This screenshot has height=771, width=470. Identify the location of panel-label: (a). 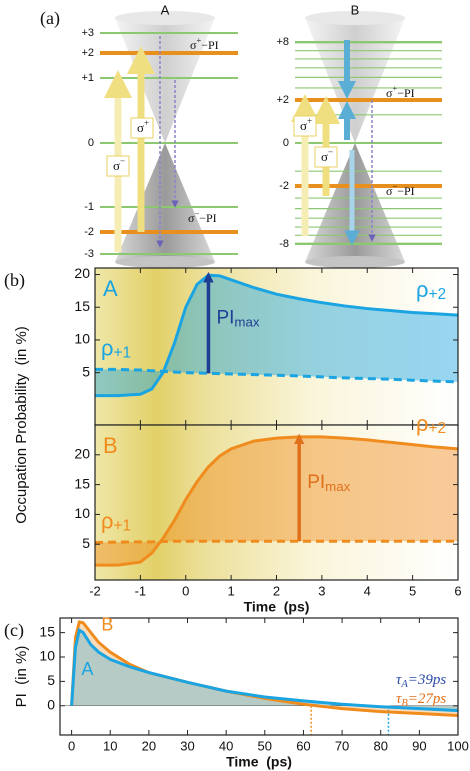
(50, 18).